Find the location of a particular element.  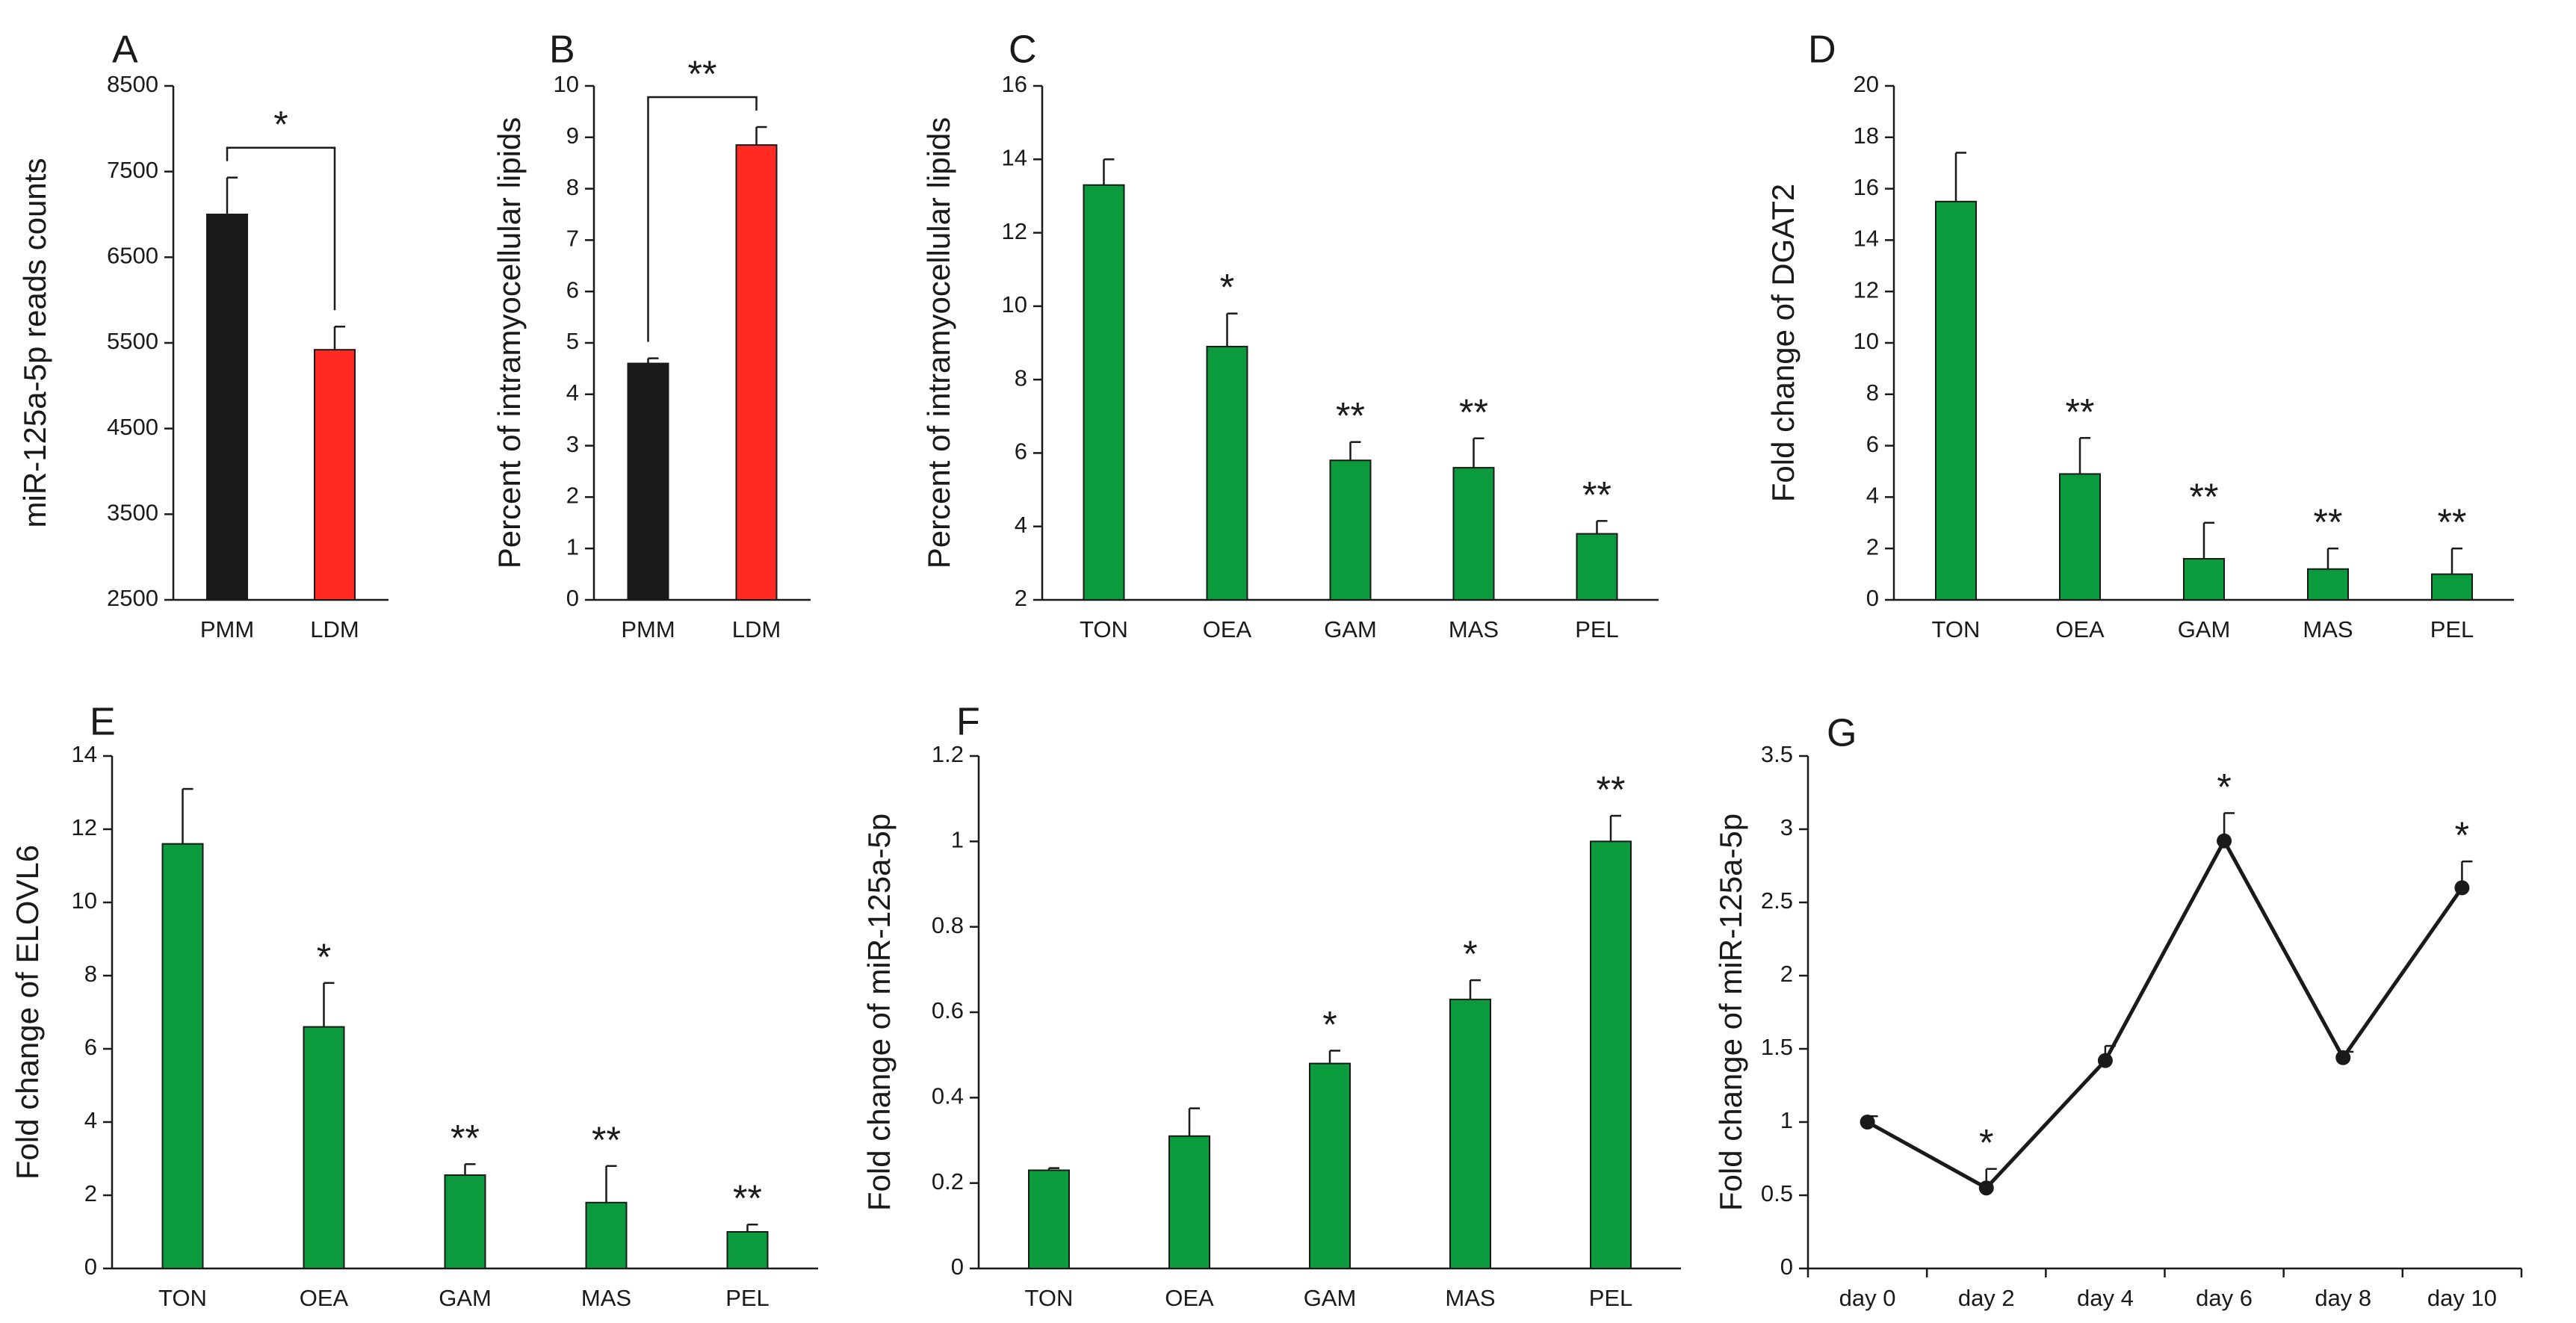

y-tick-label: 4 is located at coordinates (572, 392).